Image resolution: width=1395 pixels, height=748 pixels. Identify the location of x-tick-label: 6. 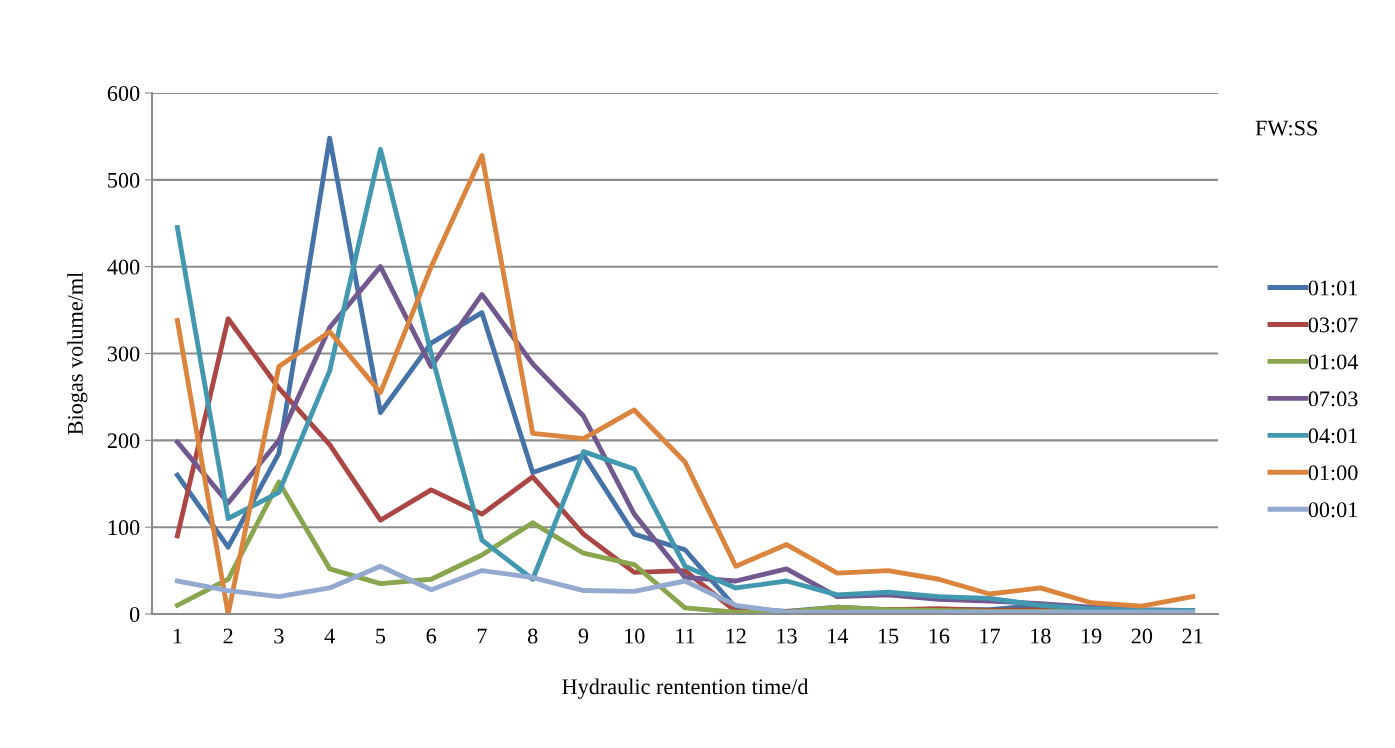
(431, 636).